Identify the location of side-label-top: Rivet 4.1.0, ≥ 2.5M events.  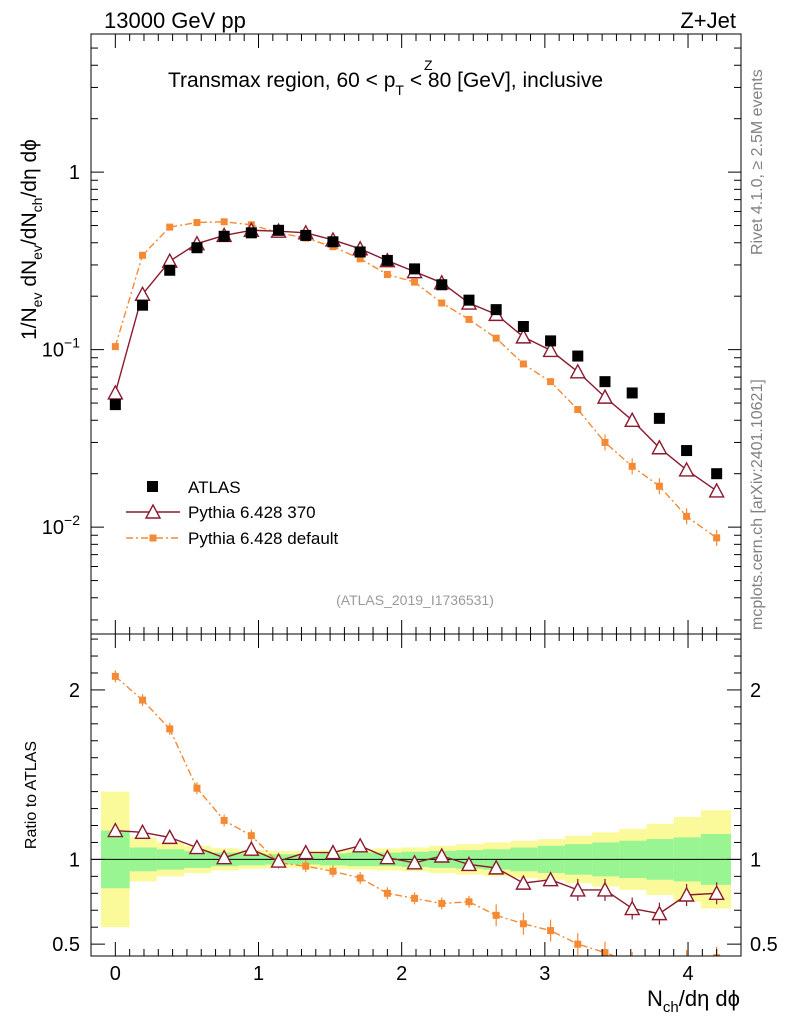
(757, 162).